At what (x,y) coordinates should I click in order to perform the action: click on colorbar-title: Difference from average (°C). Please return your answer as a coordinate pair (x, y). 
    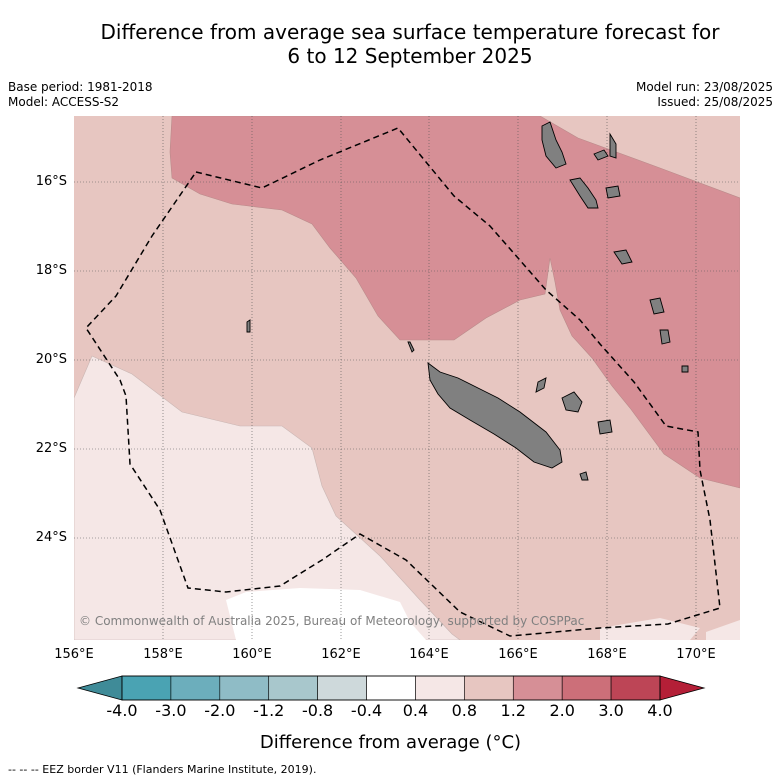
    Looking at the image, I should click on (390, 742).